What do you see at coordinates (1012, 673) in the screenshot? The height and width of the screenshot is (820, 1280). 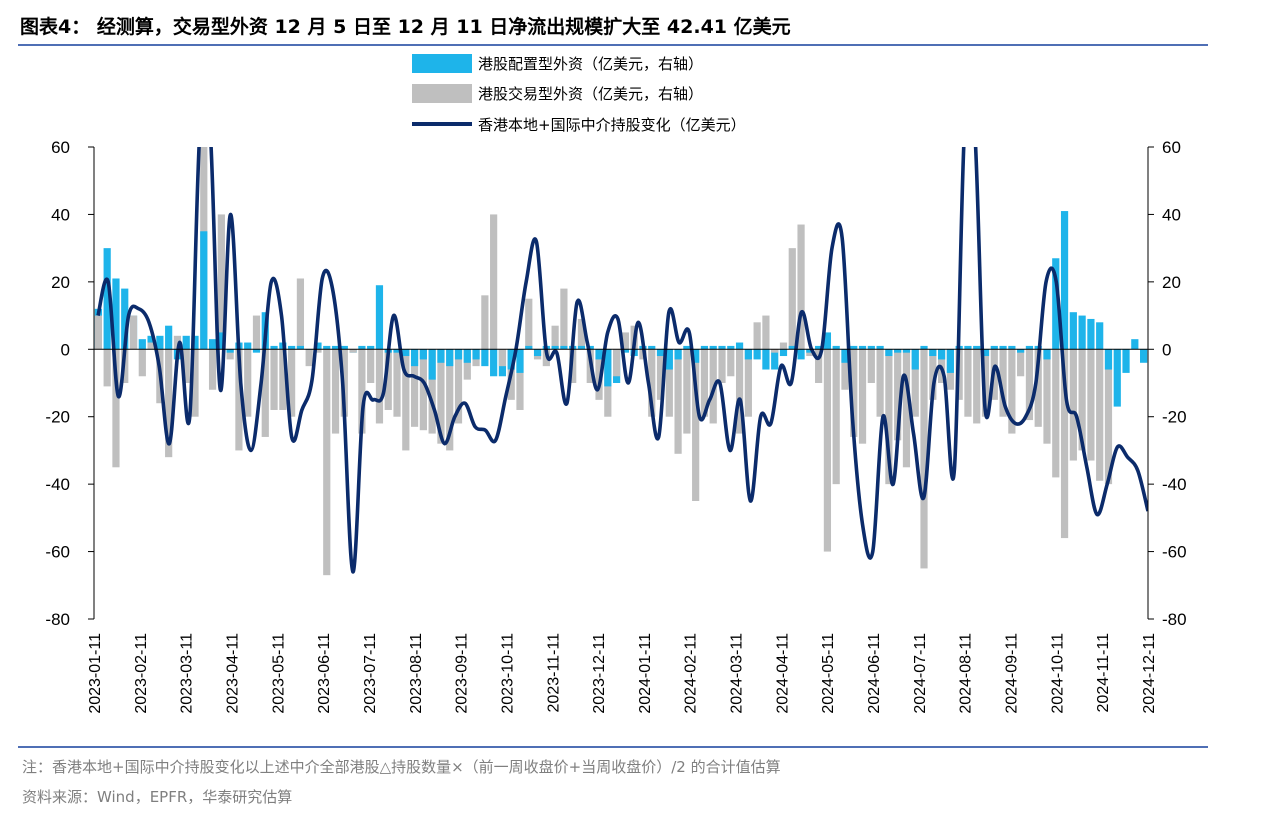 I see `x-tick-label: 2024-09-11` at bounding box center [1012, 673].